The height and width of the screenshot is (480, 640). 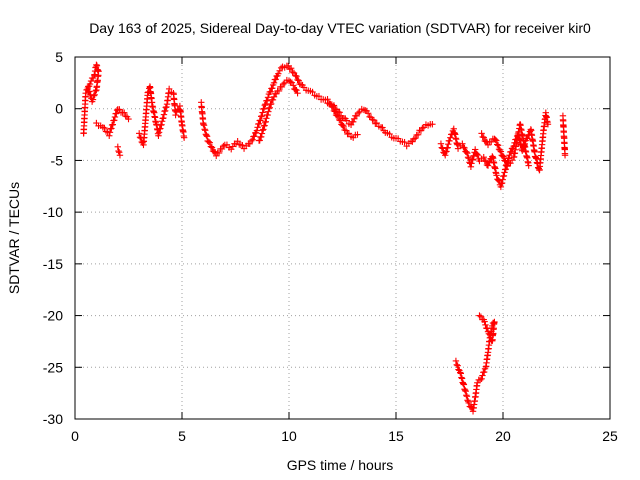 I want to click on y-tick-label: -20, so click(x=53, y=316).